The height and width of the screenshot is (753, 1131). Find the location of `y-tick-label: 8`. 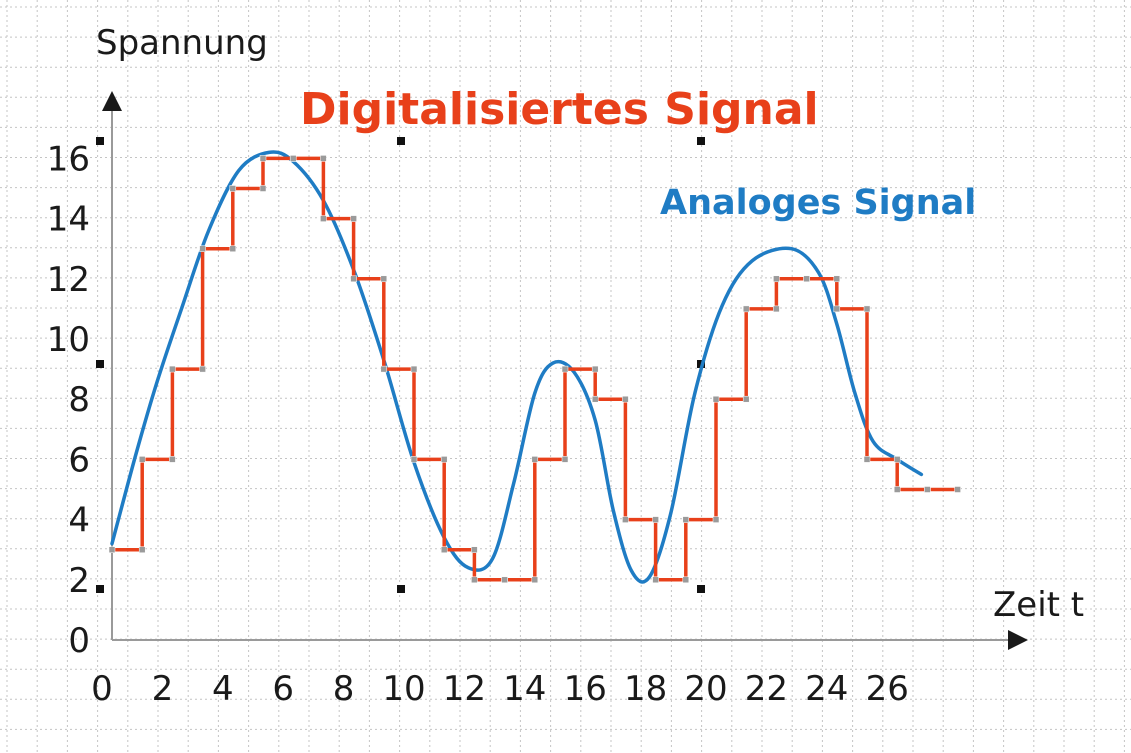

y-tick-label: 8 is located at coordinates (79, 400).